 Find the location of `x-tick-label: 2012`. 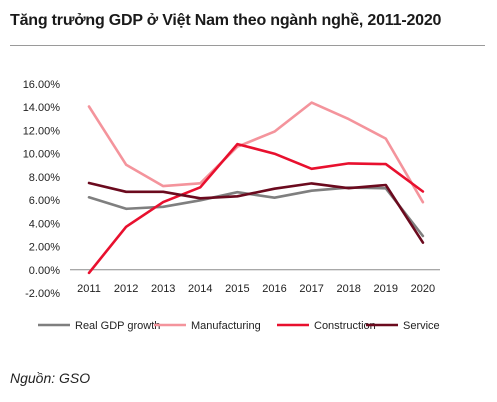

x-tick-label: 2012 is located at coordinates (126, 289).